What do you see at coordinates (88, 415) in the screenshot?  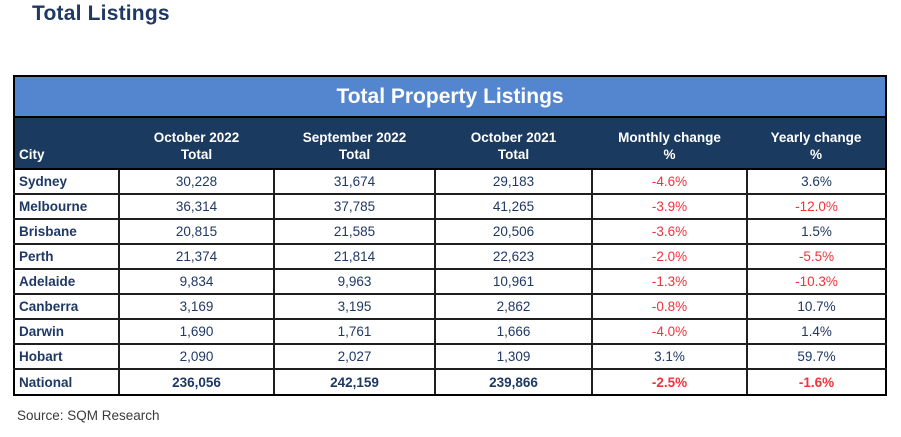 I see `source-note: Source: SQM Research` at bounding box center [88, 415].